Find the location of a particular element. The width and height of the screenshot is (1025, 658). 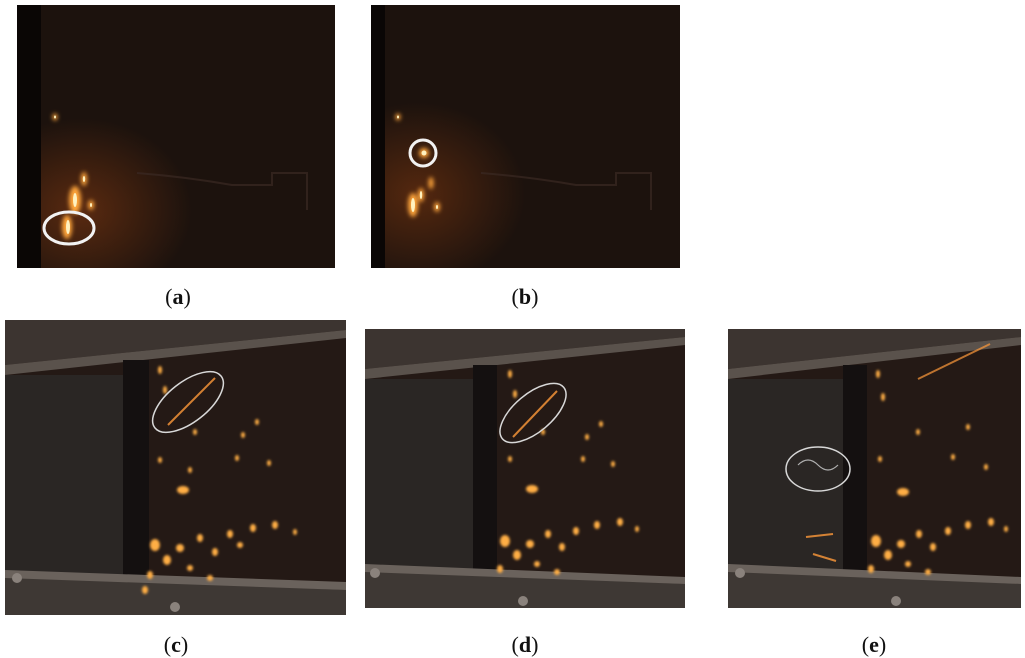

caption-c: (c) is located at coordinates (176, 644).